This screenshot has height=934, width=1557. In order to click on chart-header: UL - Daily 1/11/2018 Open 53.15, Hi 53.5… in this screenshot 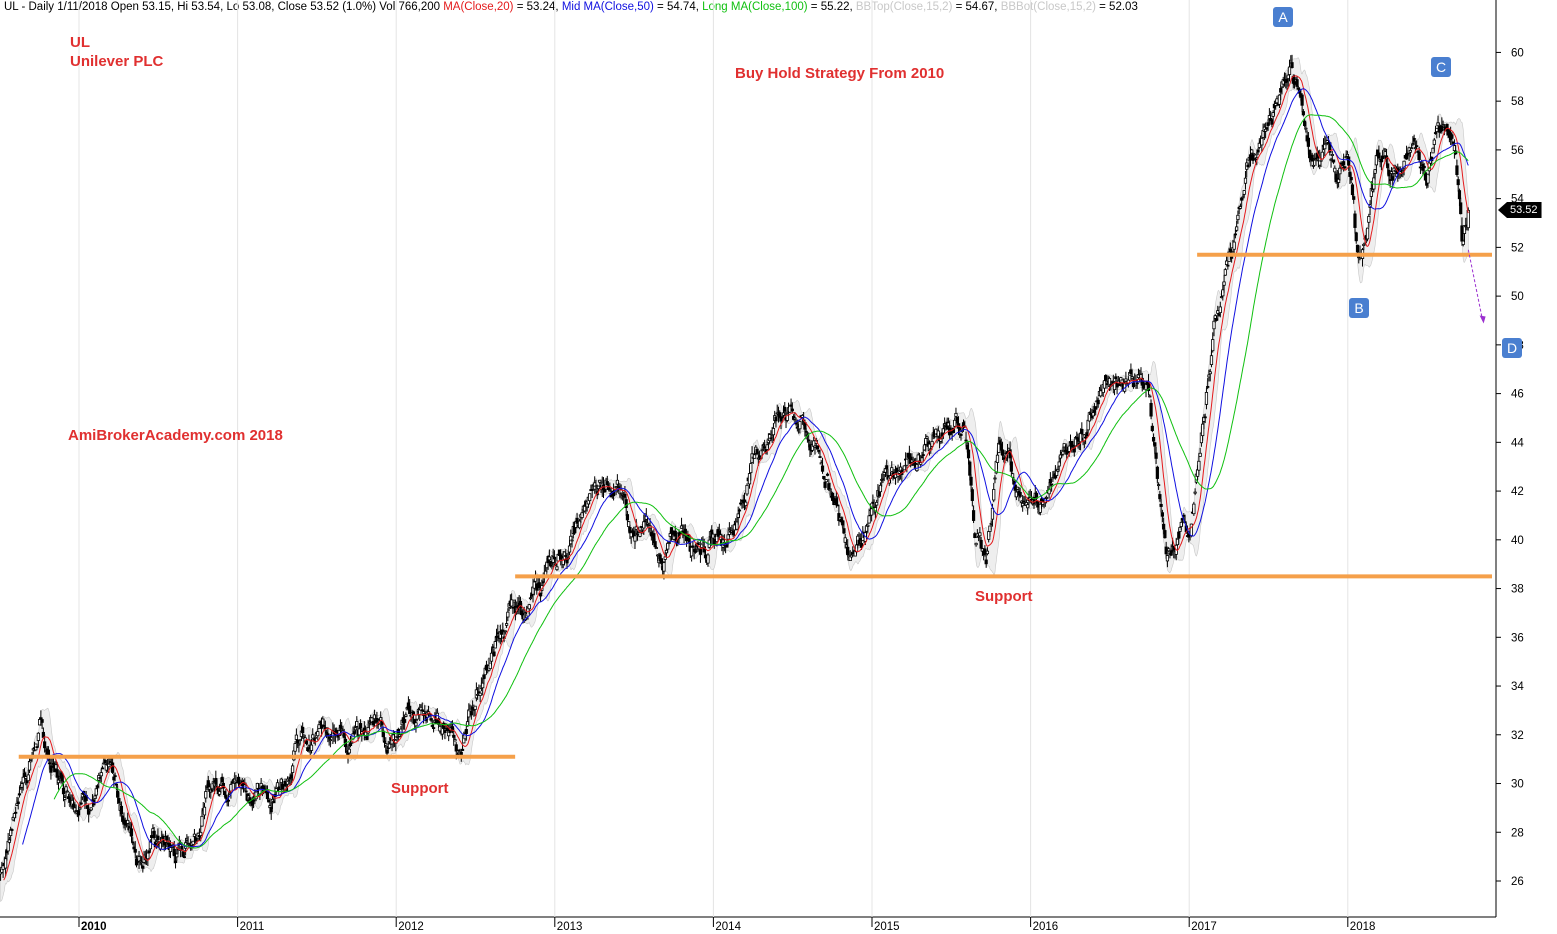, I will do `click(571, 7)`.